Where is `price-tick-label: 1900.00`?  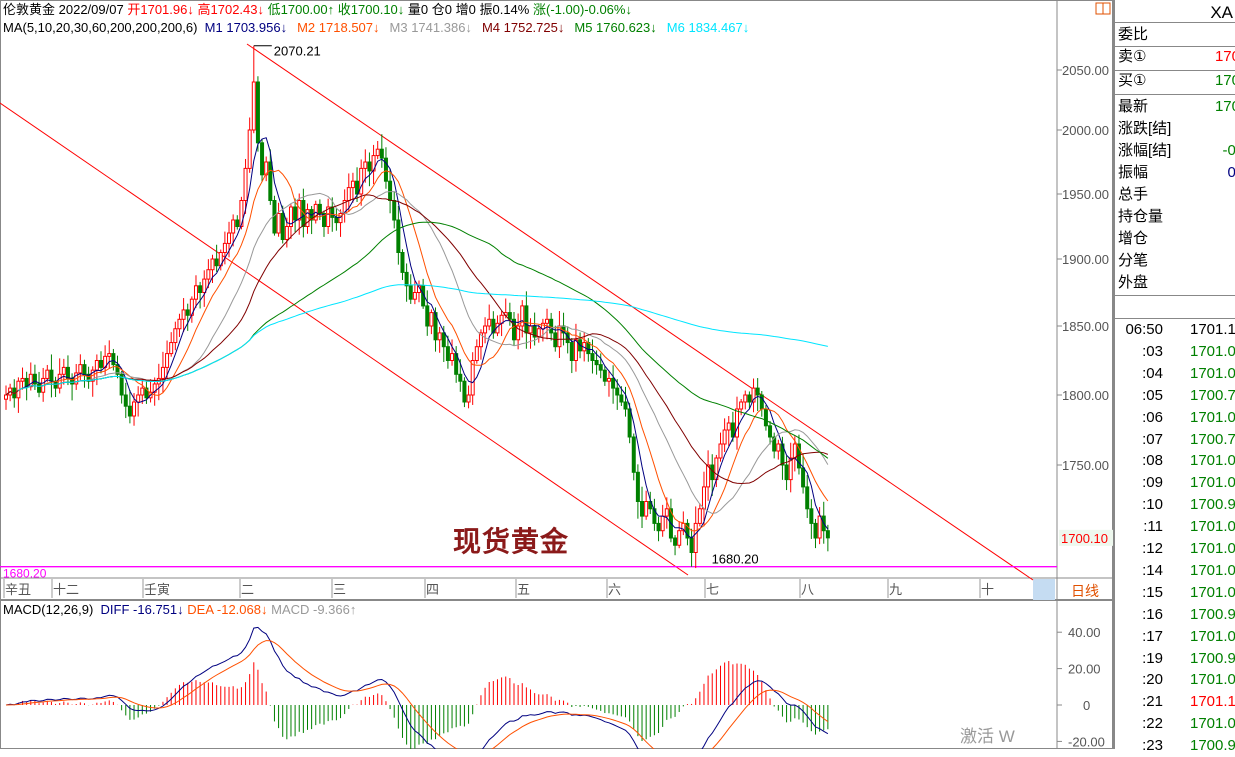 price-tick-label: 1900.00 is located at coordinates (1085, 259).